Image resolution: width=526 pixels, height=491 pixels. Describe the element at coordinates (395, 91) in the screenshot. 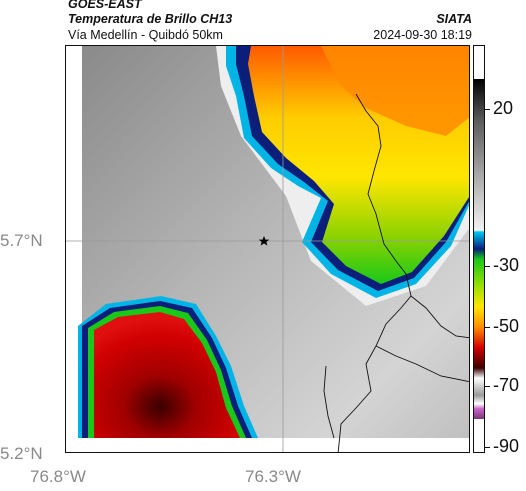

I see `cloud-system-northeast-hot` at that location.